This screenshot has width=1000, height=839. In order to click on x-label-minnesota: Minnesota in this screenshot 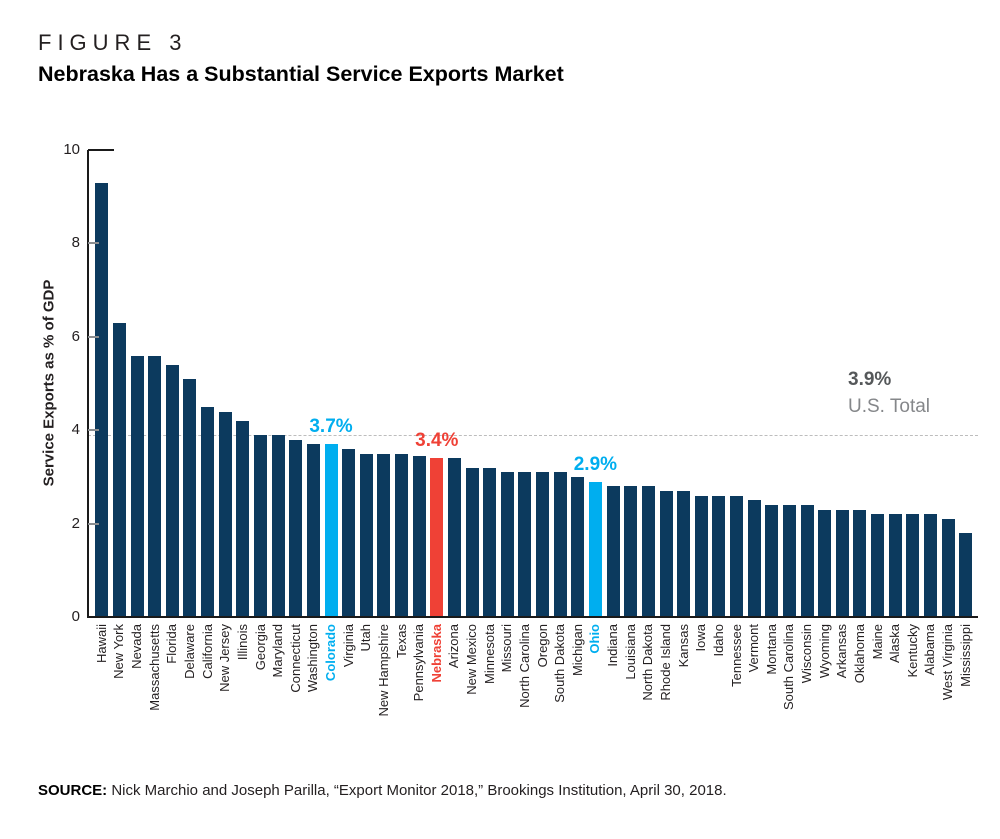, I will do `click(489, 654)`.